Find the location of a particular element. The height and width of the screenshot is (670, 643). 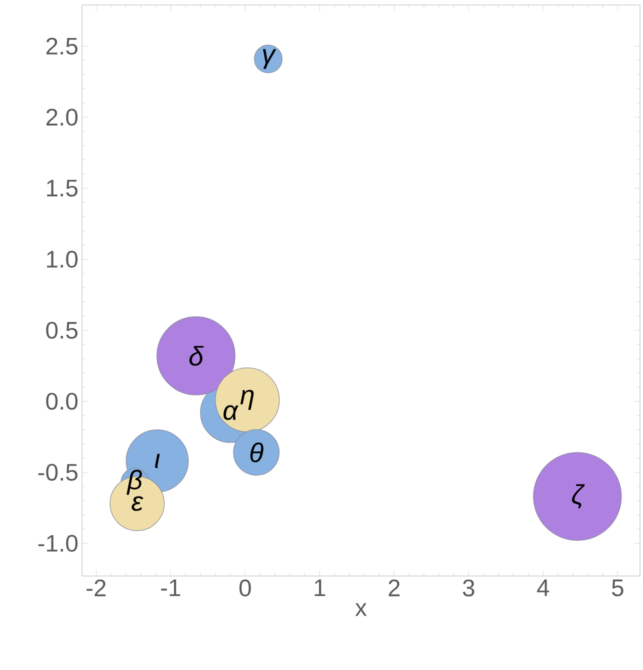

annotation: α is located at coordinates (231, 412).